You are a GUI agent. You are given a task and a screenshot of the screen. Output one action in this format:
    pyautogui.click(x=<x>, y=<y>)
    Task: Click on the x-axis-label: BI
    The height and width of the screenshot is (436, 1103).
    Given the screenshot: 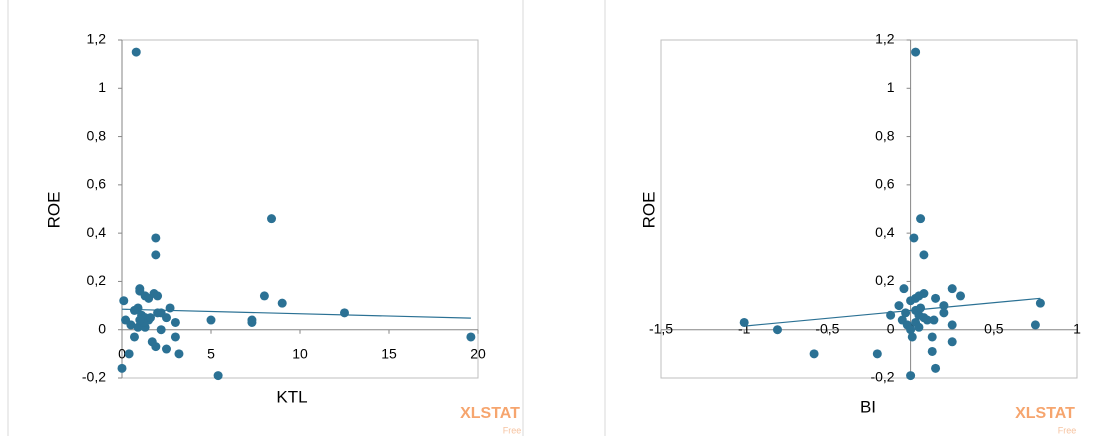 What is the action you would take?
    pyautogui.click(x=868, y=406)
    